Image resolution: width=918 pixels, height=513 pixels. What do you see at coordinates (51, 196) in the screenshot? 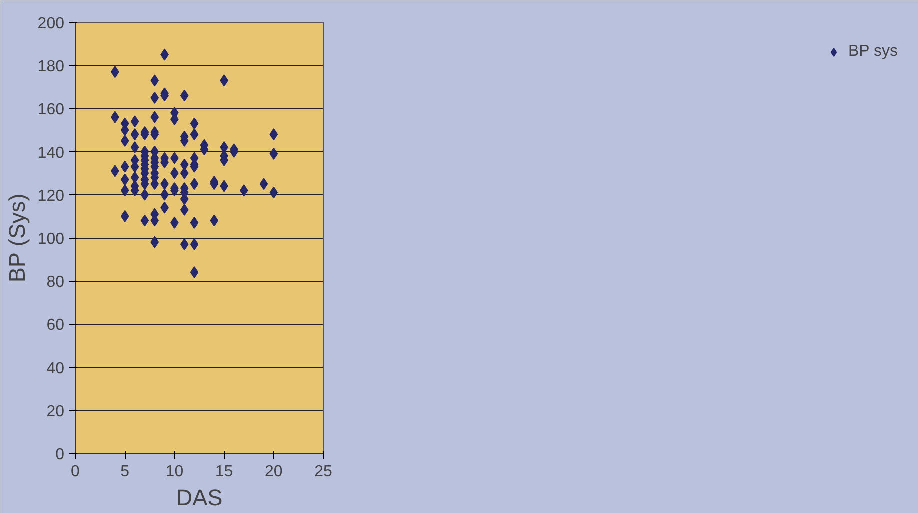
I see `y-tick-label: 120` at bounding box center [51, 196].